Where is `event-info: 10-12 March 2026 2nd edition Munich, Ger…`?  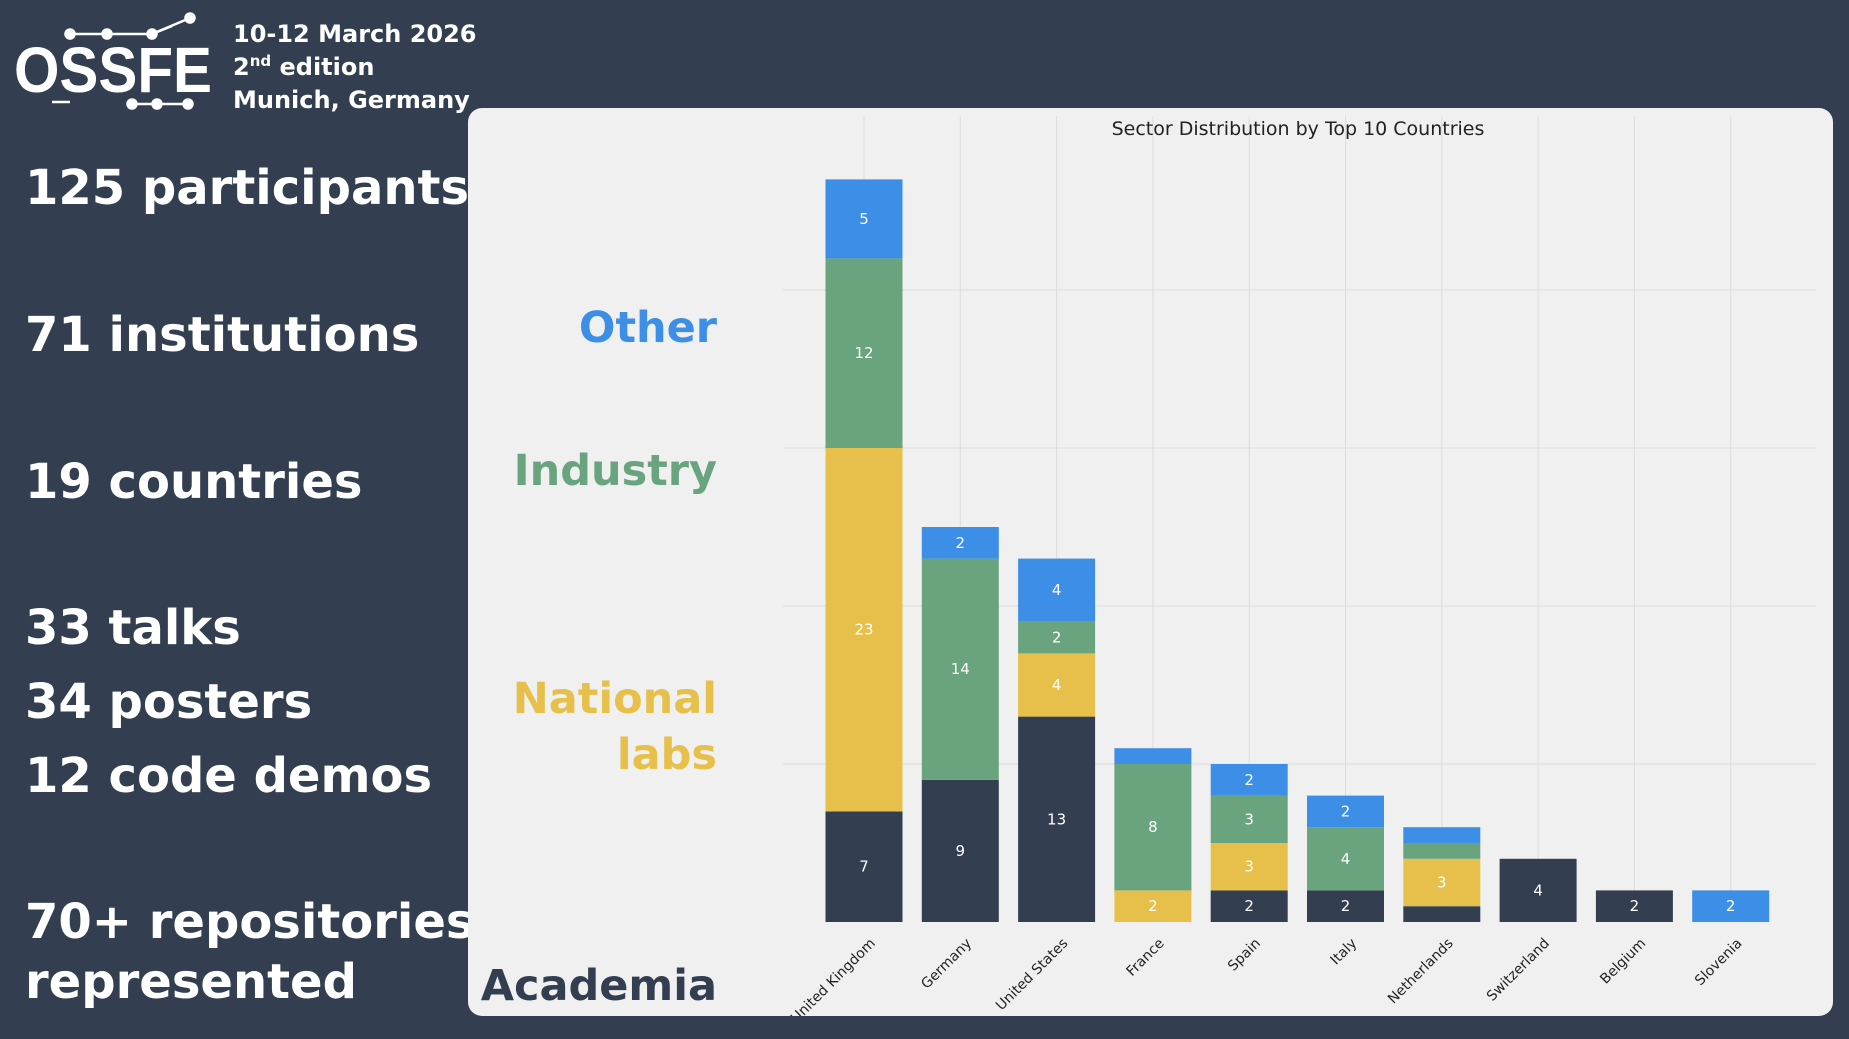 event-info: 10-12 March 2026 2nd edition Munich, Ger… is located at coordinates (355, 67).